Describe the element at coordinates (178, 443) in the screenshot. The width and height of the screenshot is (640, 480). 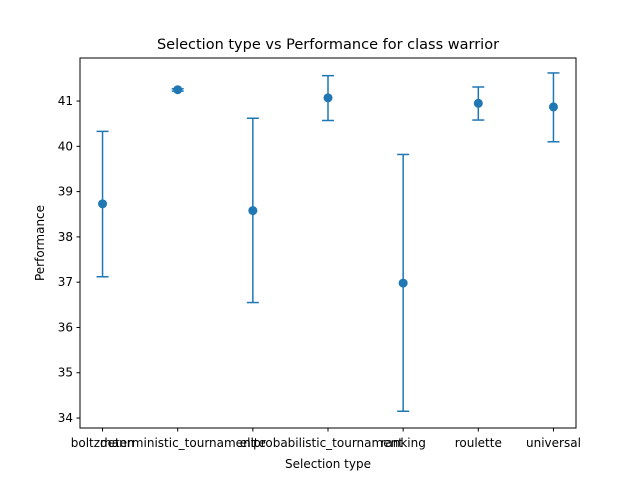
I see `x-tick-label: deterministic_tournament` at that location.